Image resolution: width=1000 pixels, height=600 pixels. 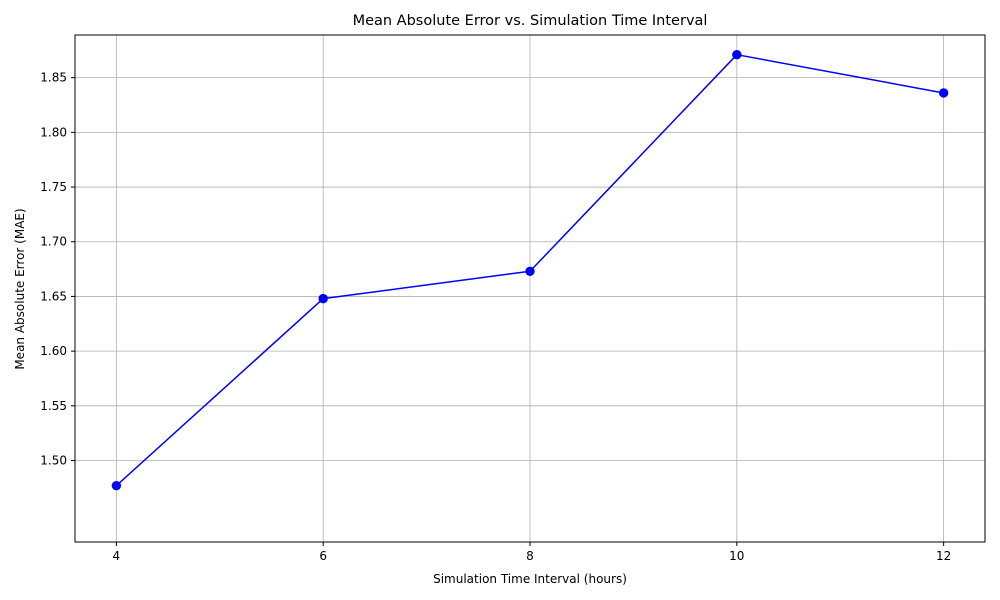 I want to click on y-tick-label: 1.60, so click(x=53, y=351).